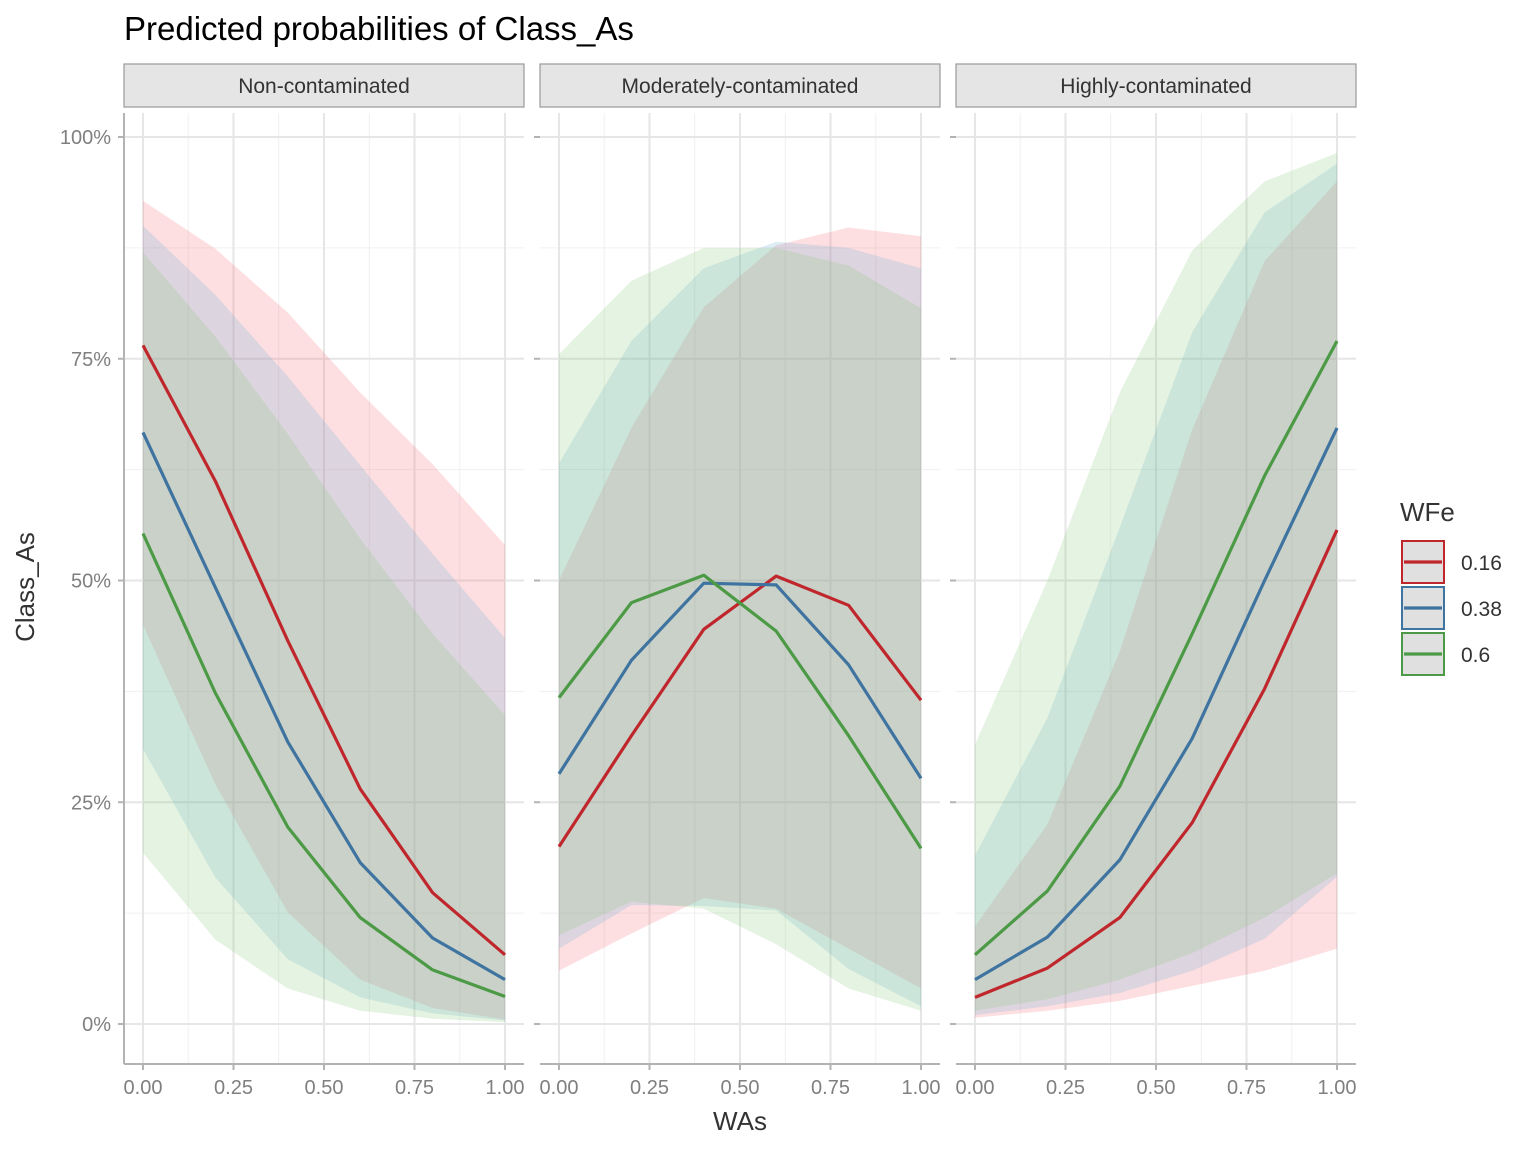 The height and width of the screenshot is (1152, 1536). What do you see at coordinates (91, 582) in the screenshot?
I see `y-tick-label: 50%` at bounding box center [91, 582].